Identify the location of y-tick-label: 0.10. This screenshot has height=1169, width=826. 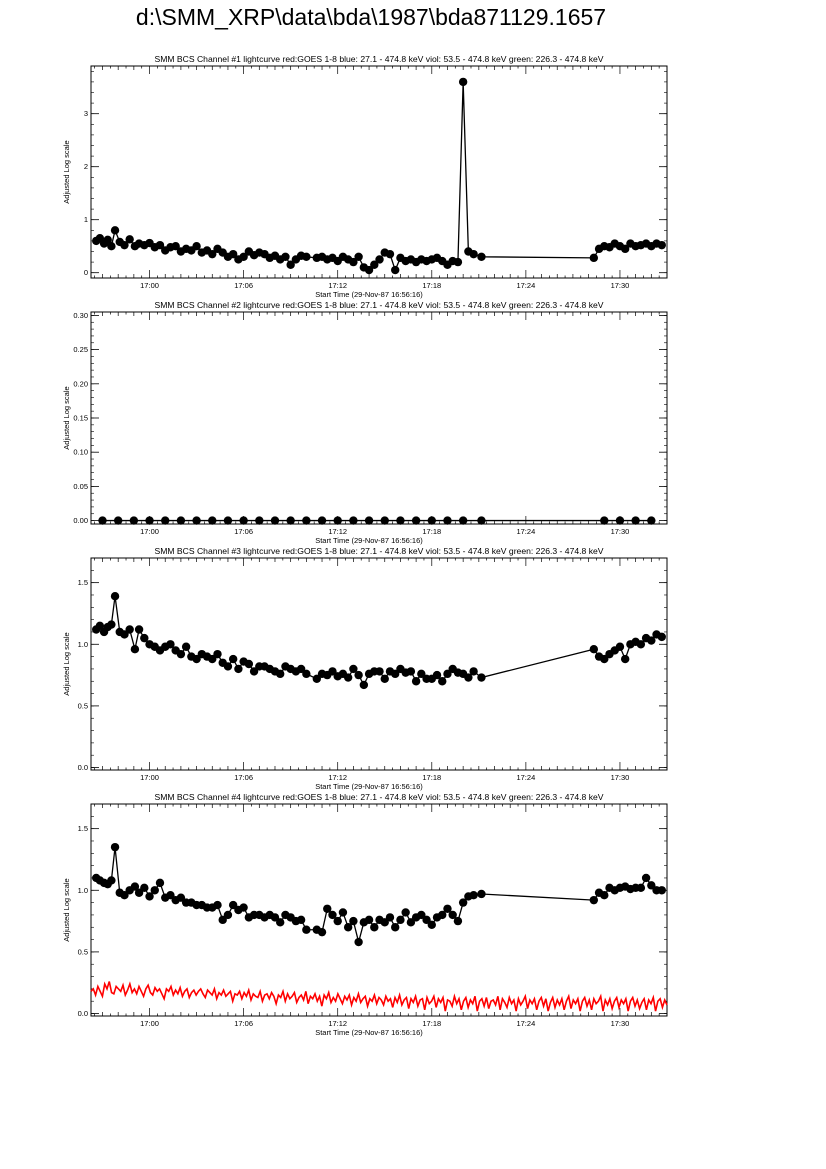
(80, 452).